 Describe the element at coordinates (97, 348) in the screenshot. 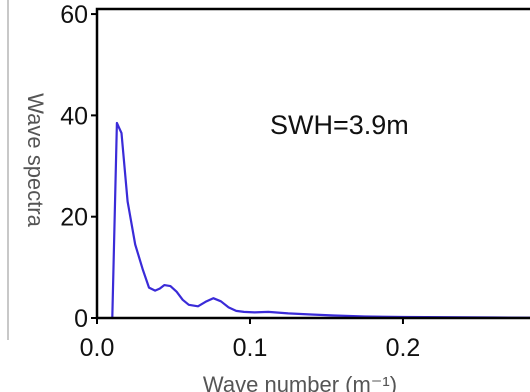

I see `x-tick-label: 0.0` at that location.